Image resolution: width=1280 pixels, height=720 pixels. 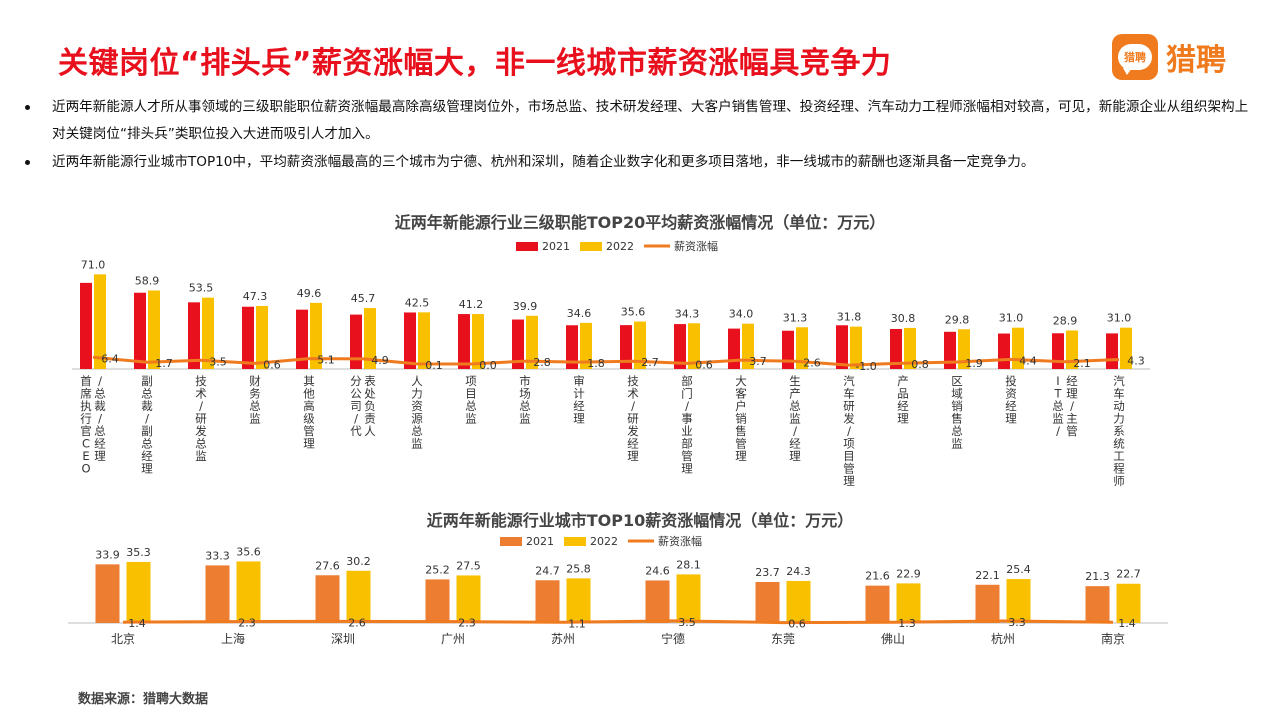 What do you see at coordinates (579, 400) in the screenshot?
I see `category-label: 审计经理` at bounding box center [579, 400].